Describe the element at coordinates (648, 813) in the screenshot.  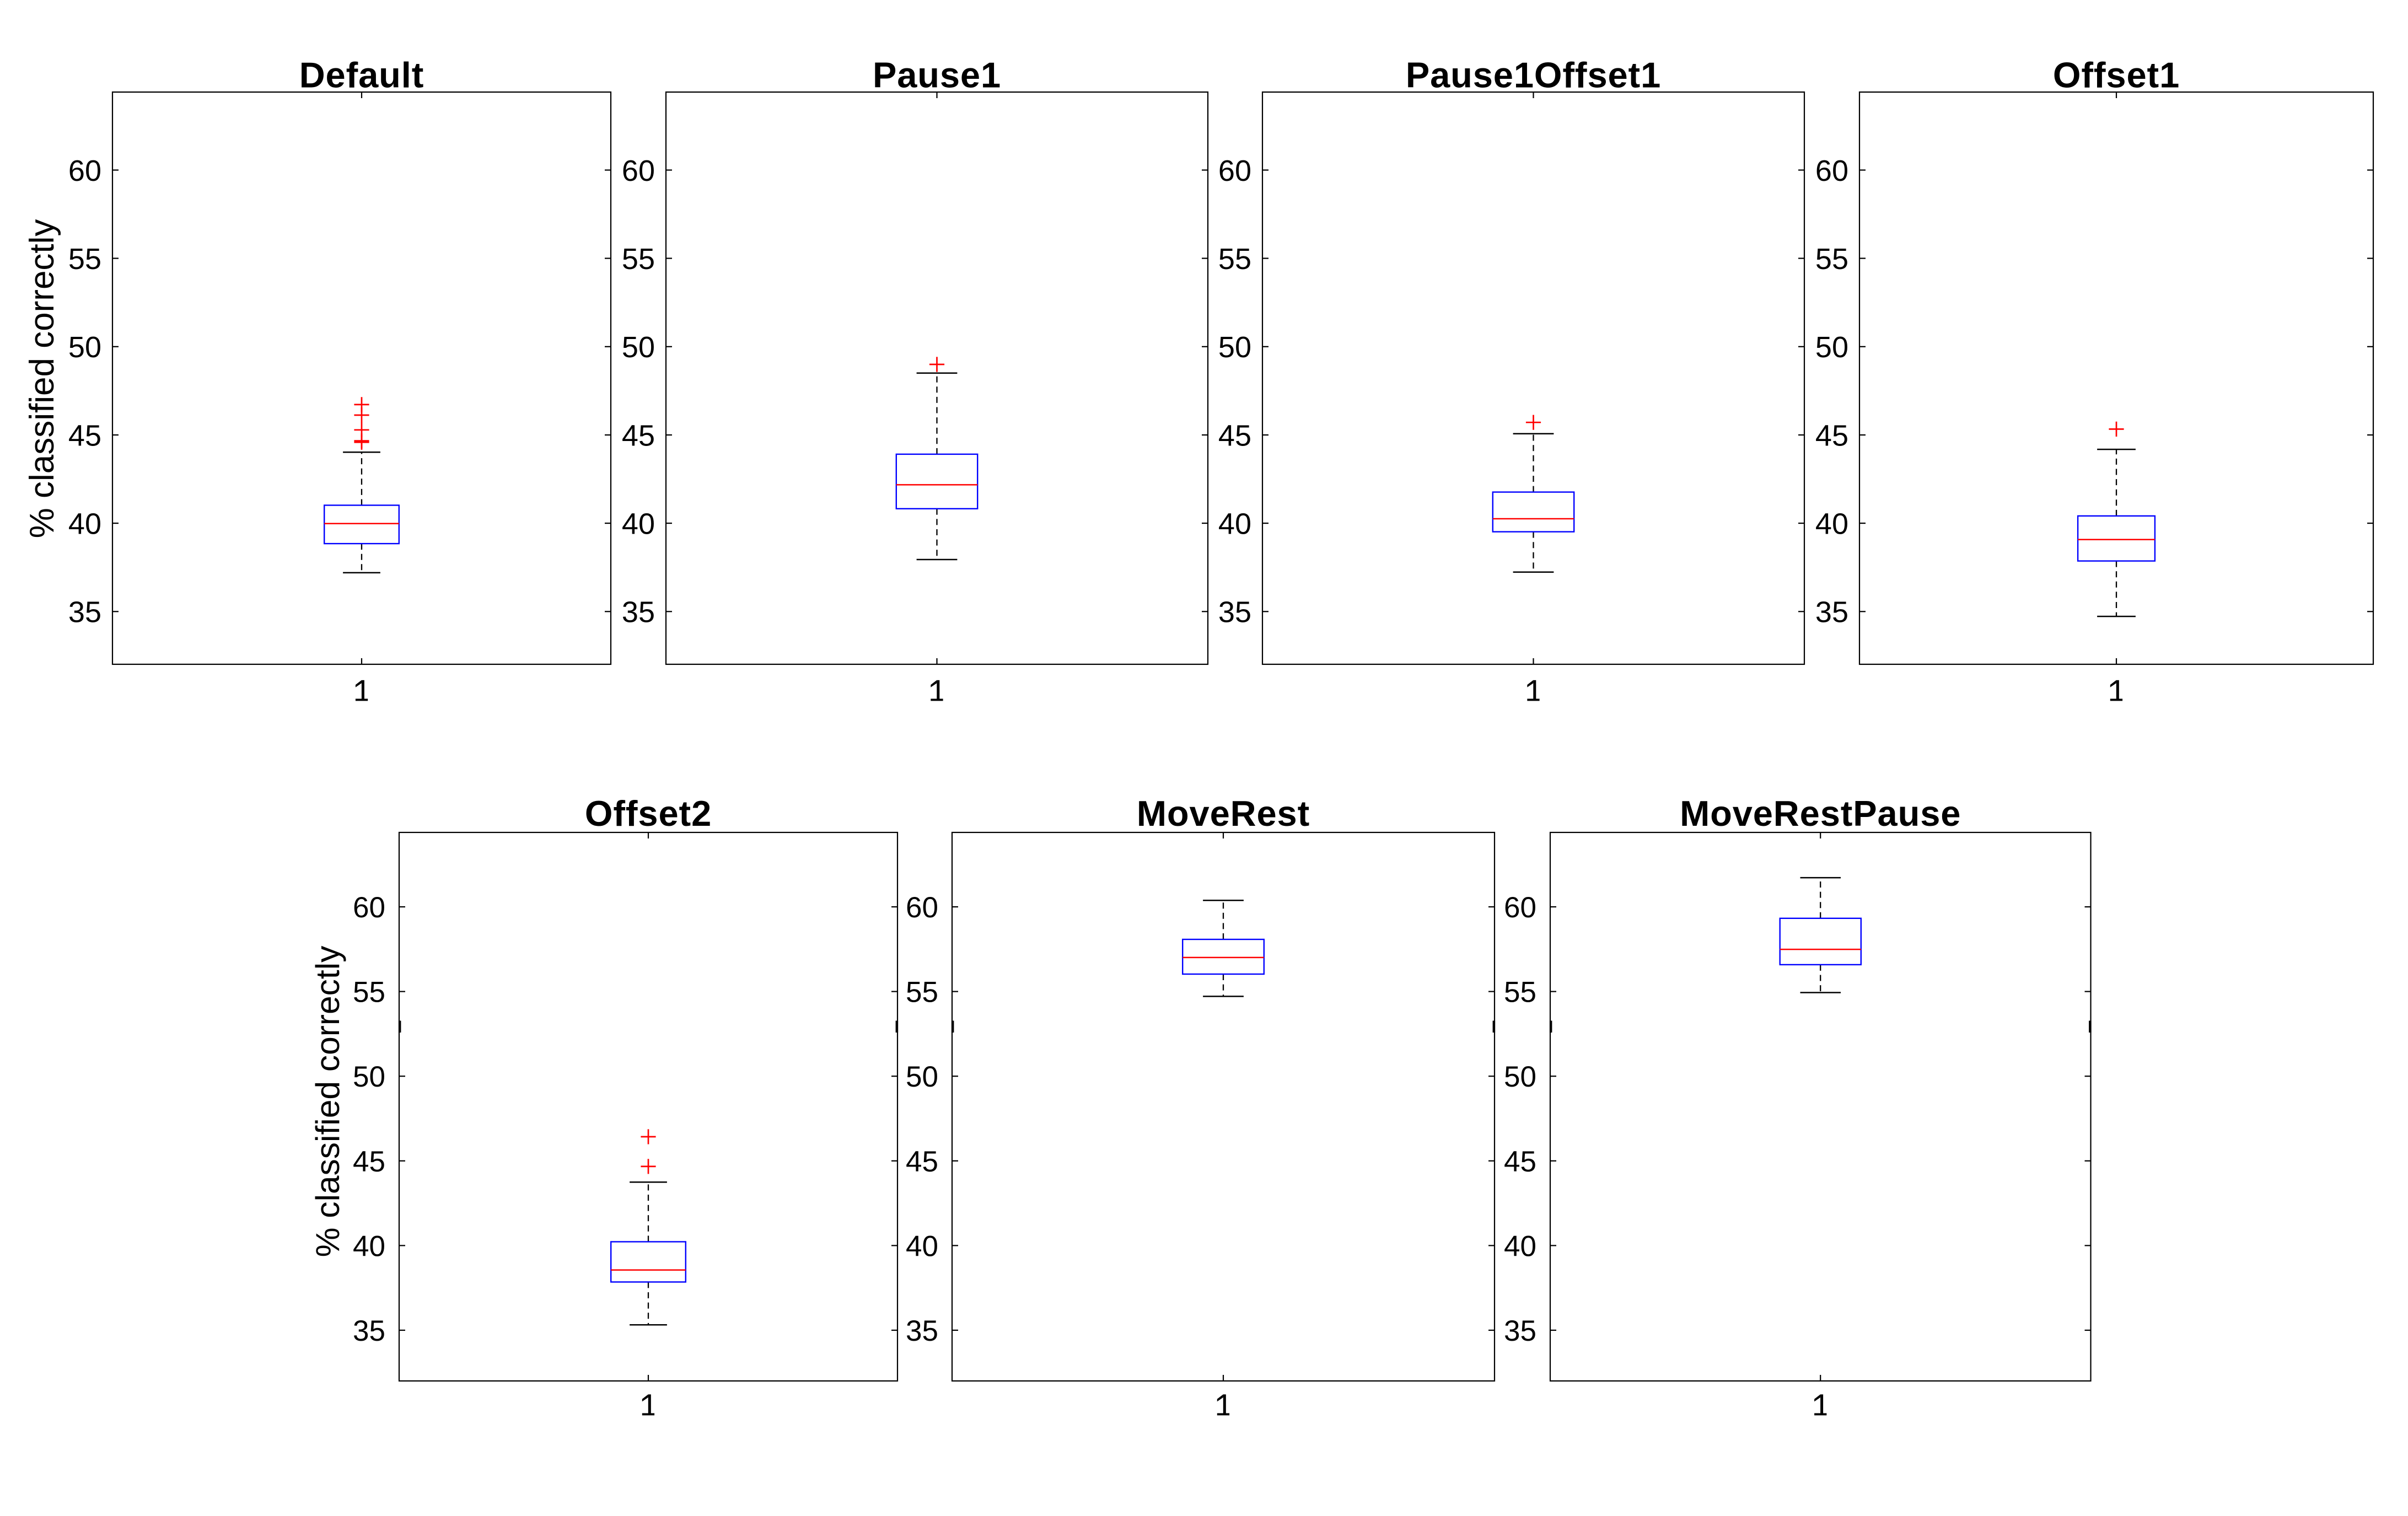
I see `svg-text: Offset2` at that location.